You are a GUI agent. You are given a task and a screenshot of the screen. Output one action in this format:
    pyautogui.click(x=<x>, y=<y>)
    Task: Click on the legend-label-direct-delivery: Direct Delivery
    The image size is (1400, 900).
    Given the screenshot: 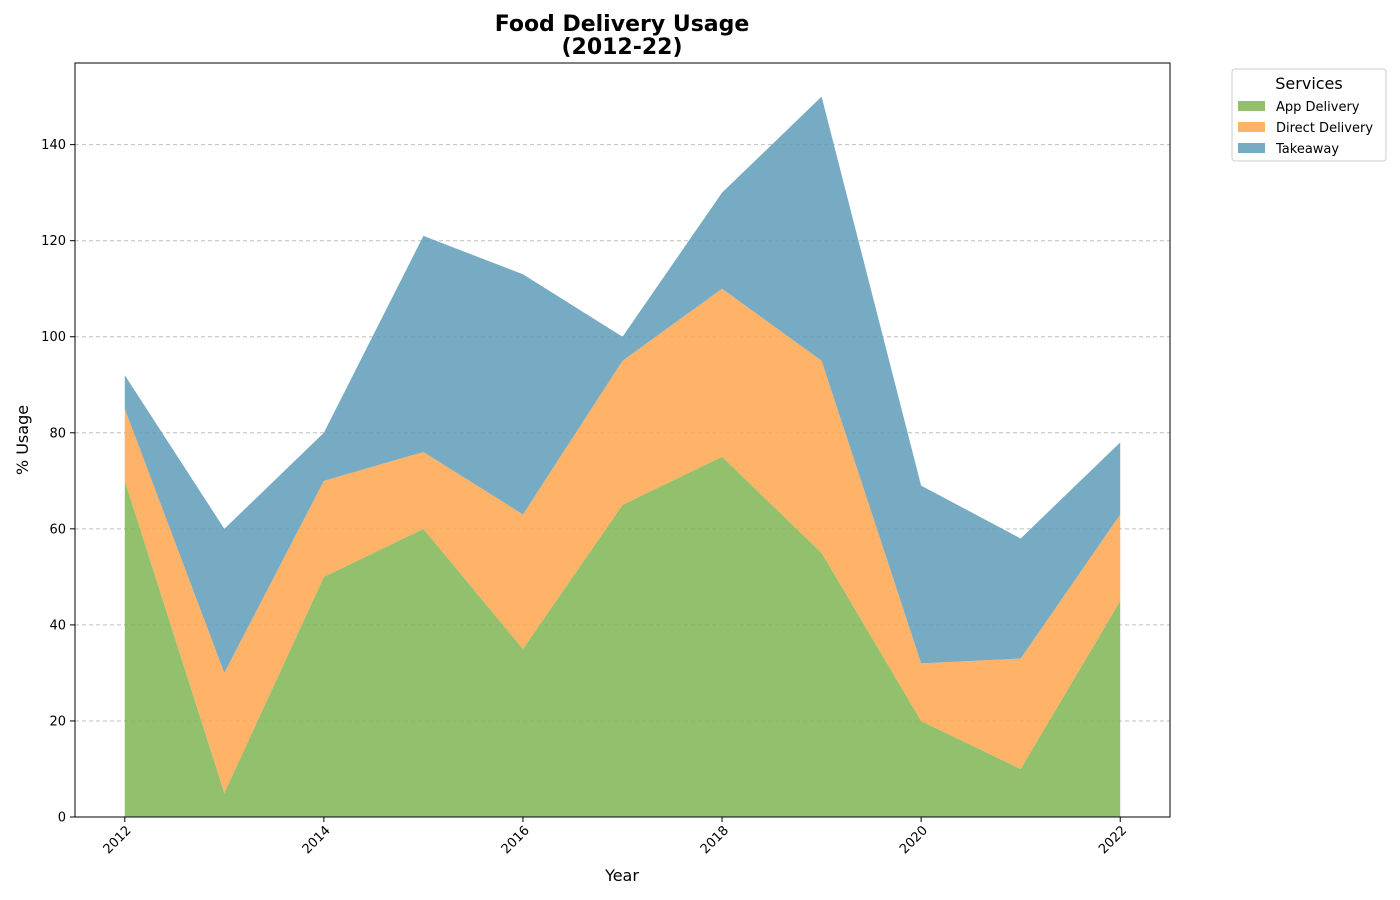 What is the action you would take?
    pyautogui.click(x=1324, y=128)
    